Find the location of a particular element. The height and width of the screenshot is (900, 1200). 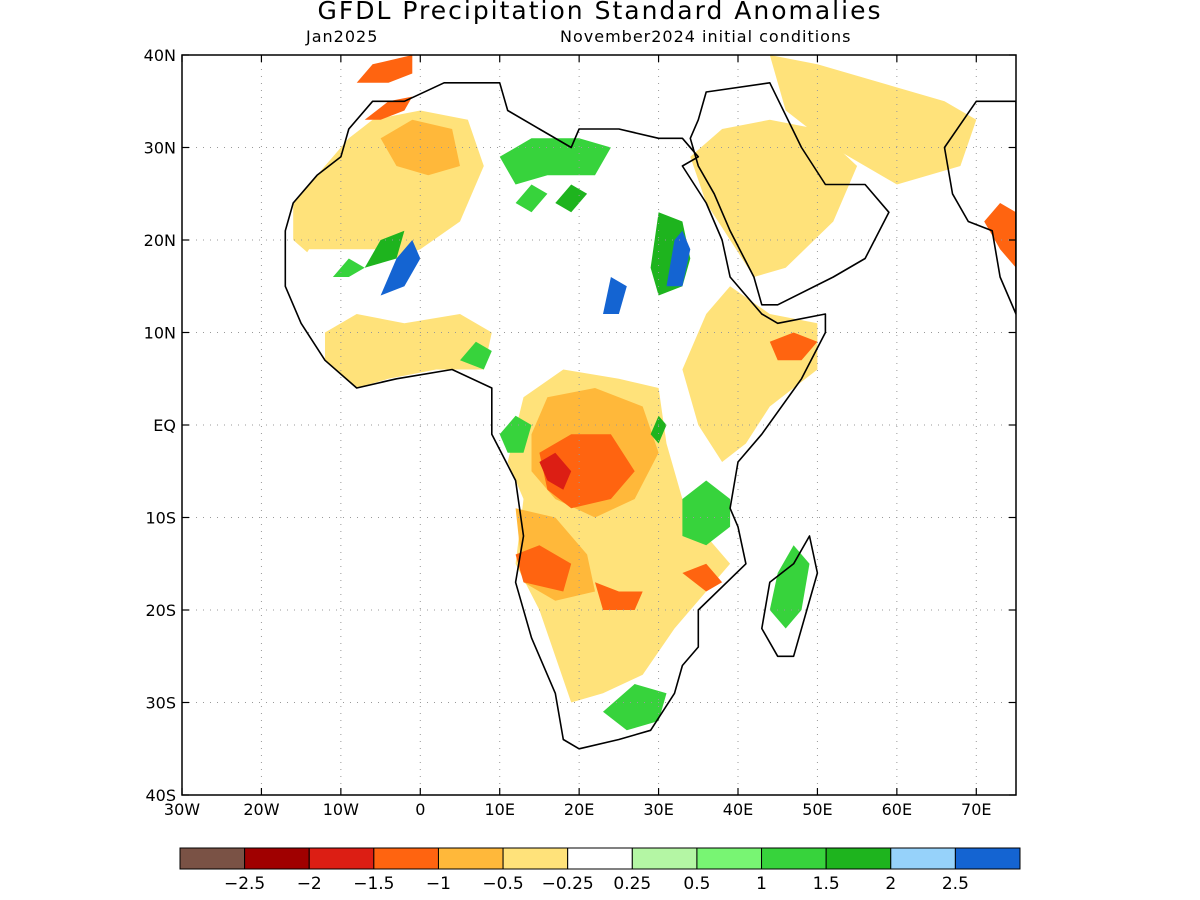

init-conditions-label: November2024 initial conditions is located at coordinates (706, 36).